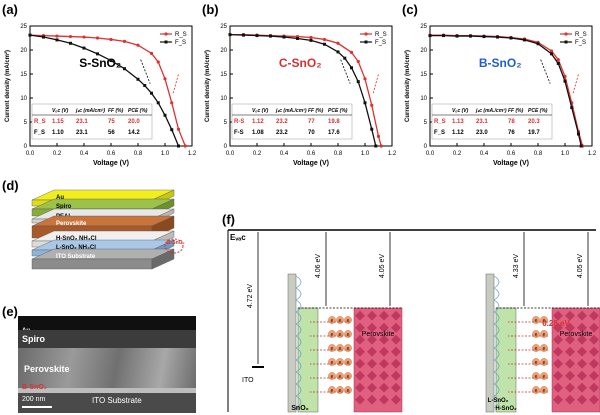 Image resolution: width=600 pixels, height=415 pixels. I want to click on legend-marker, so click(566, 42).